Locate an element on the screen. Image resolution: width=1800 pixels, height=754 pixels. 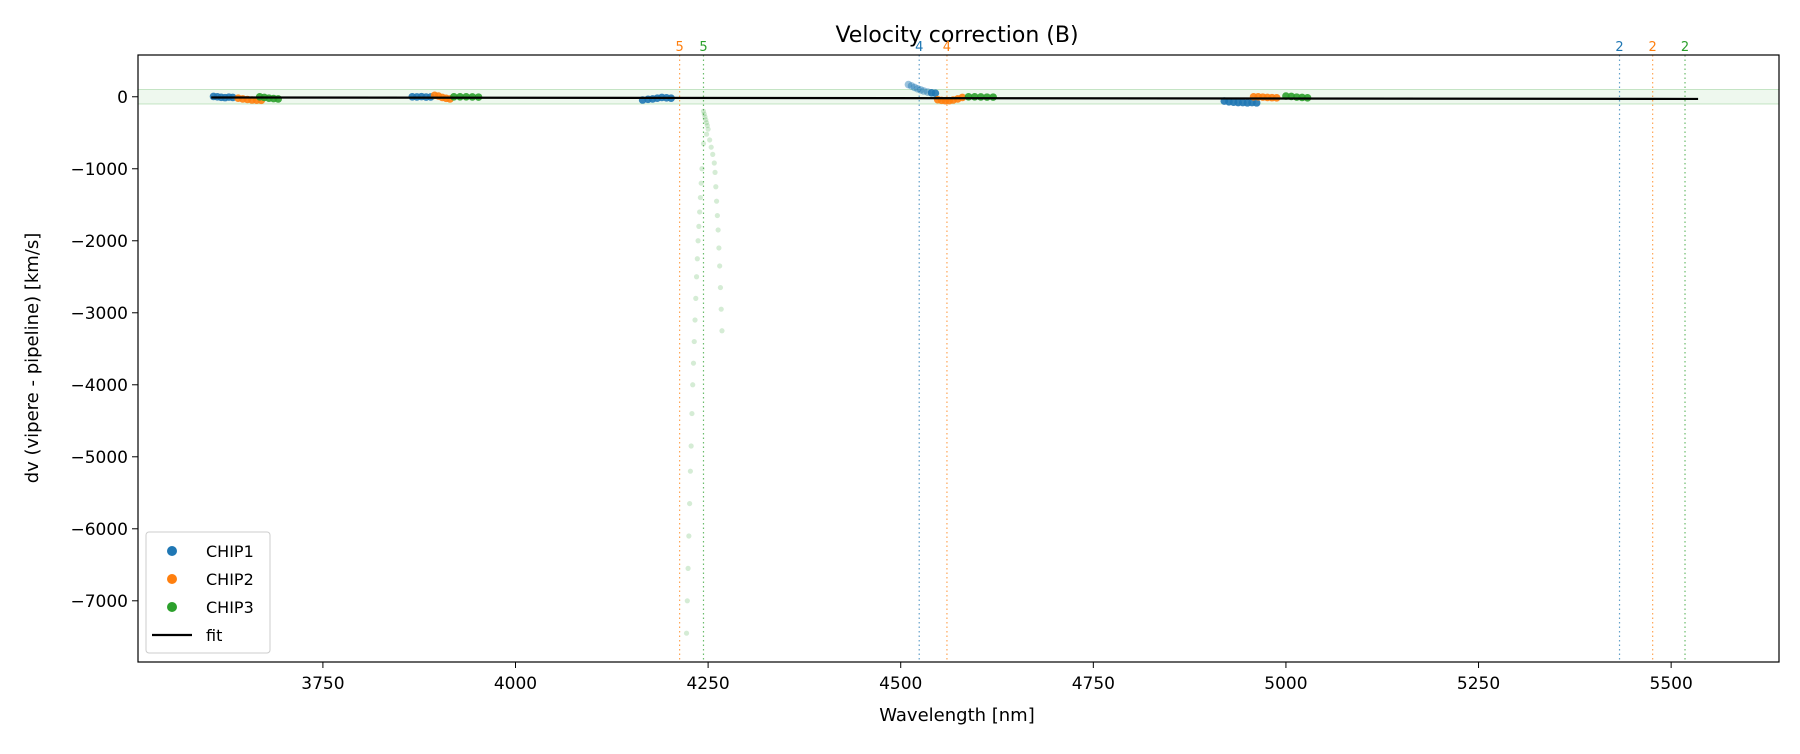
y-tick-label: −3000 is located at coordinates (99, 314).